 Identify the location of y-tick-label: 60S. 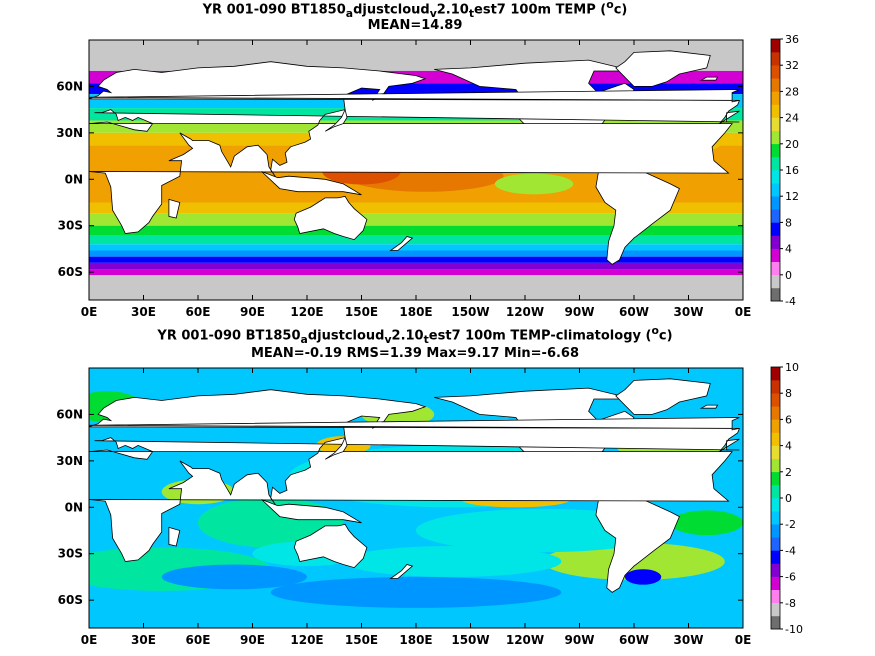
(70, 272).